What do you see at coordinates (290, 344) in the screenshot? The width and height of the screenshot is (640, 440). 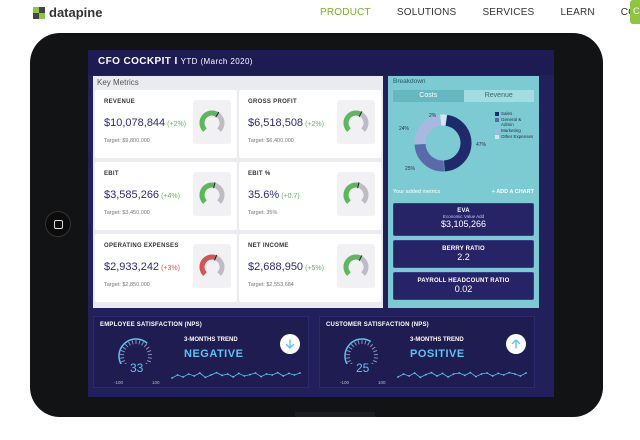 I see `arrow-down-icon` at bounding box center [290, 344].